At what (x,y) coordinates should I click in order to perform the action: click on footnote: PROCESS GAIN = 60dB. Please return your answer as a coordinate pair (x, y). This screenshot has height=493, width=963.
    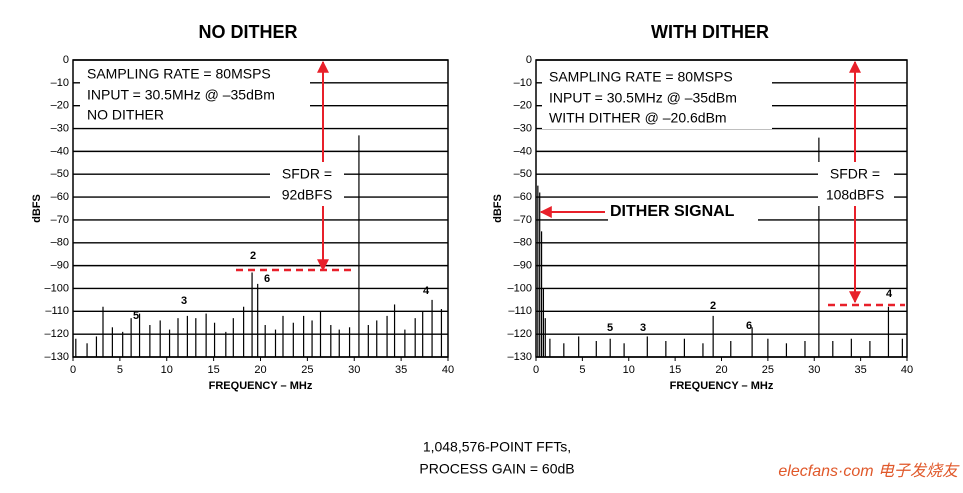
    Looking at the image, I should click on (496, 469).